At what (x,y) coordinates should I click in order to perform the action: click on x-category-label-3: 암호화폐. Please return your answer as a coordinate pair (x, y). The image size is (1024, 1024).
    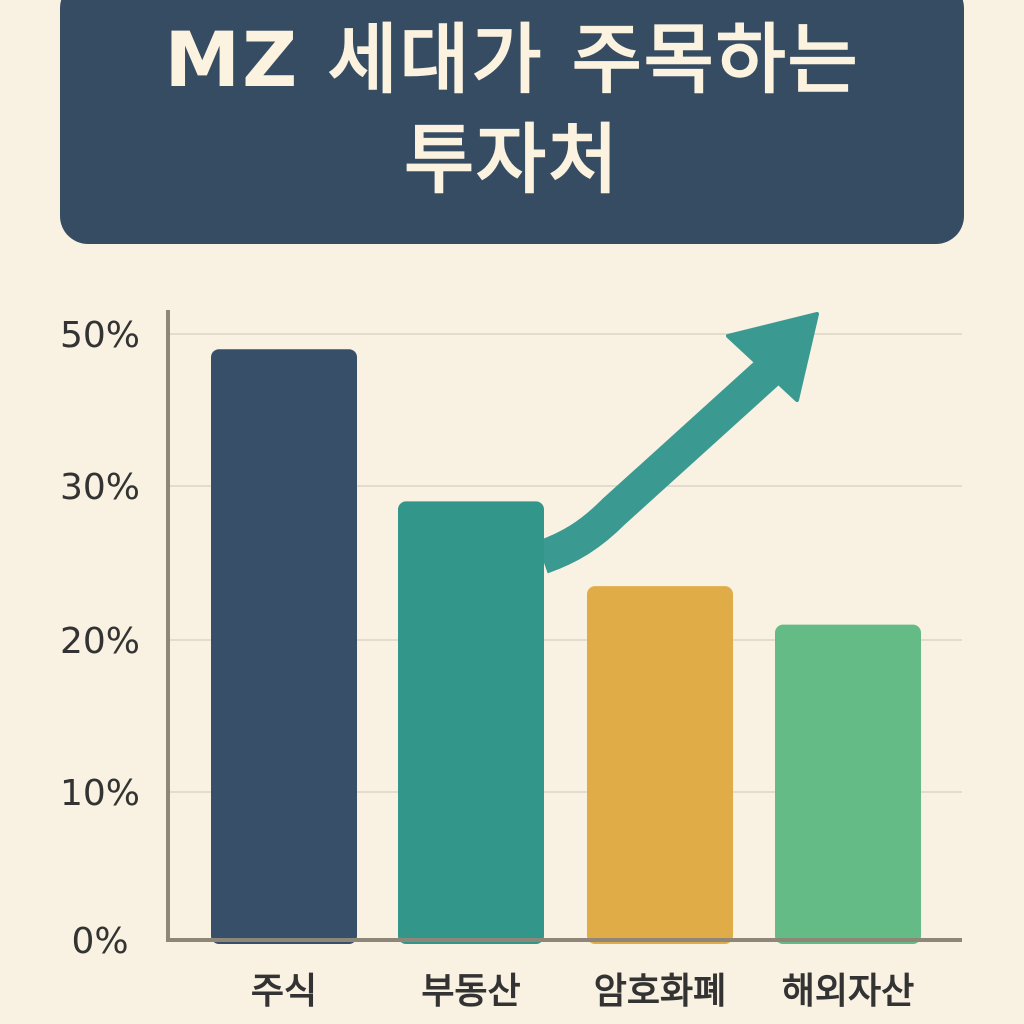
    Looking at the image, I should click on (660, 991).